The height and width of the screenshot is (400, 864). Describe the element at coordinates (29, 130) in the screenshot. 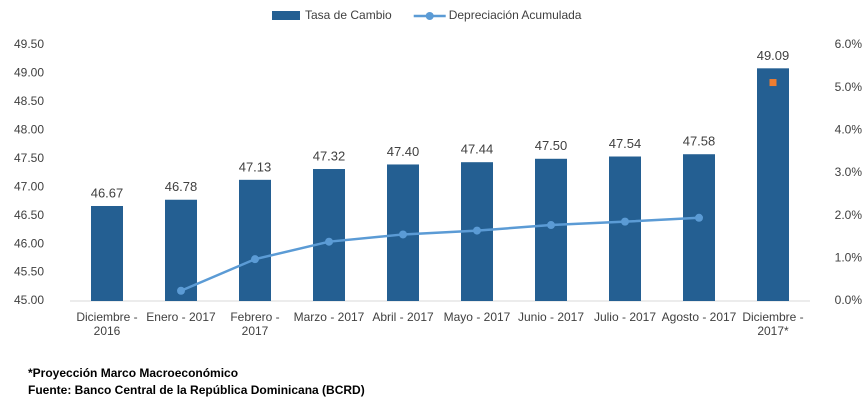

I see `y-tick-label: 48.00` at that location.